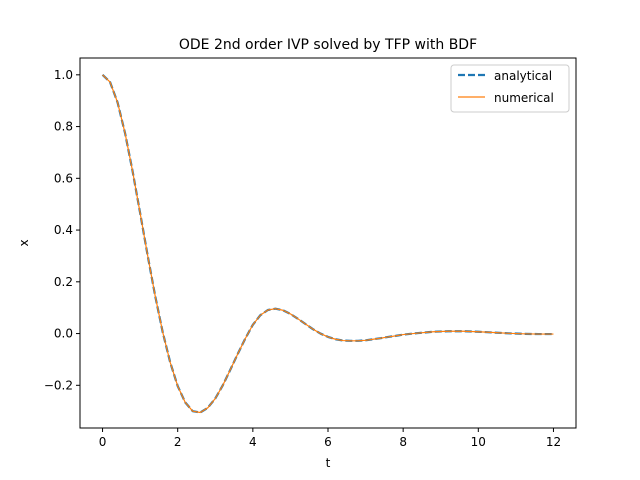 Image resolution: width=640 pixels, height=480 pixels. Describe the element at coordinates (63, 127) in the screenshot. I see `y-tick-label: 0.8` at that location.